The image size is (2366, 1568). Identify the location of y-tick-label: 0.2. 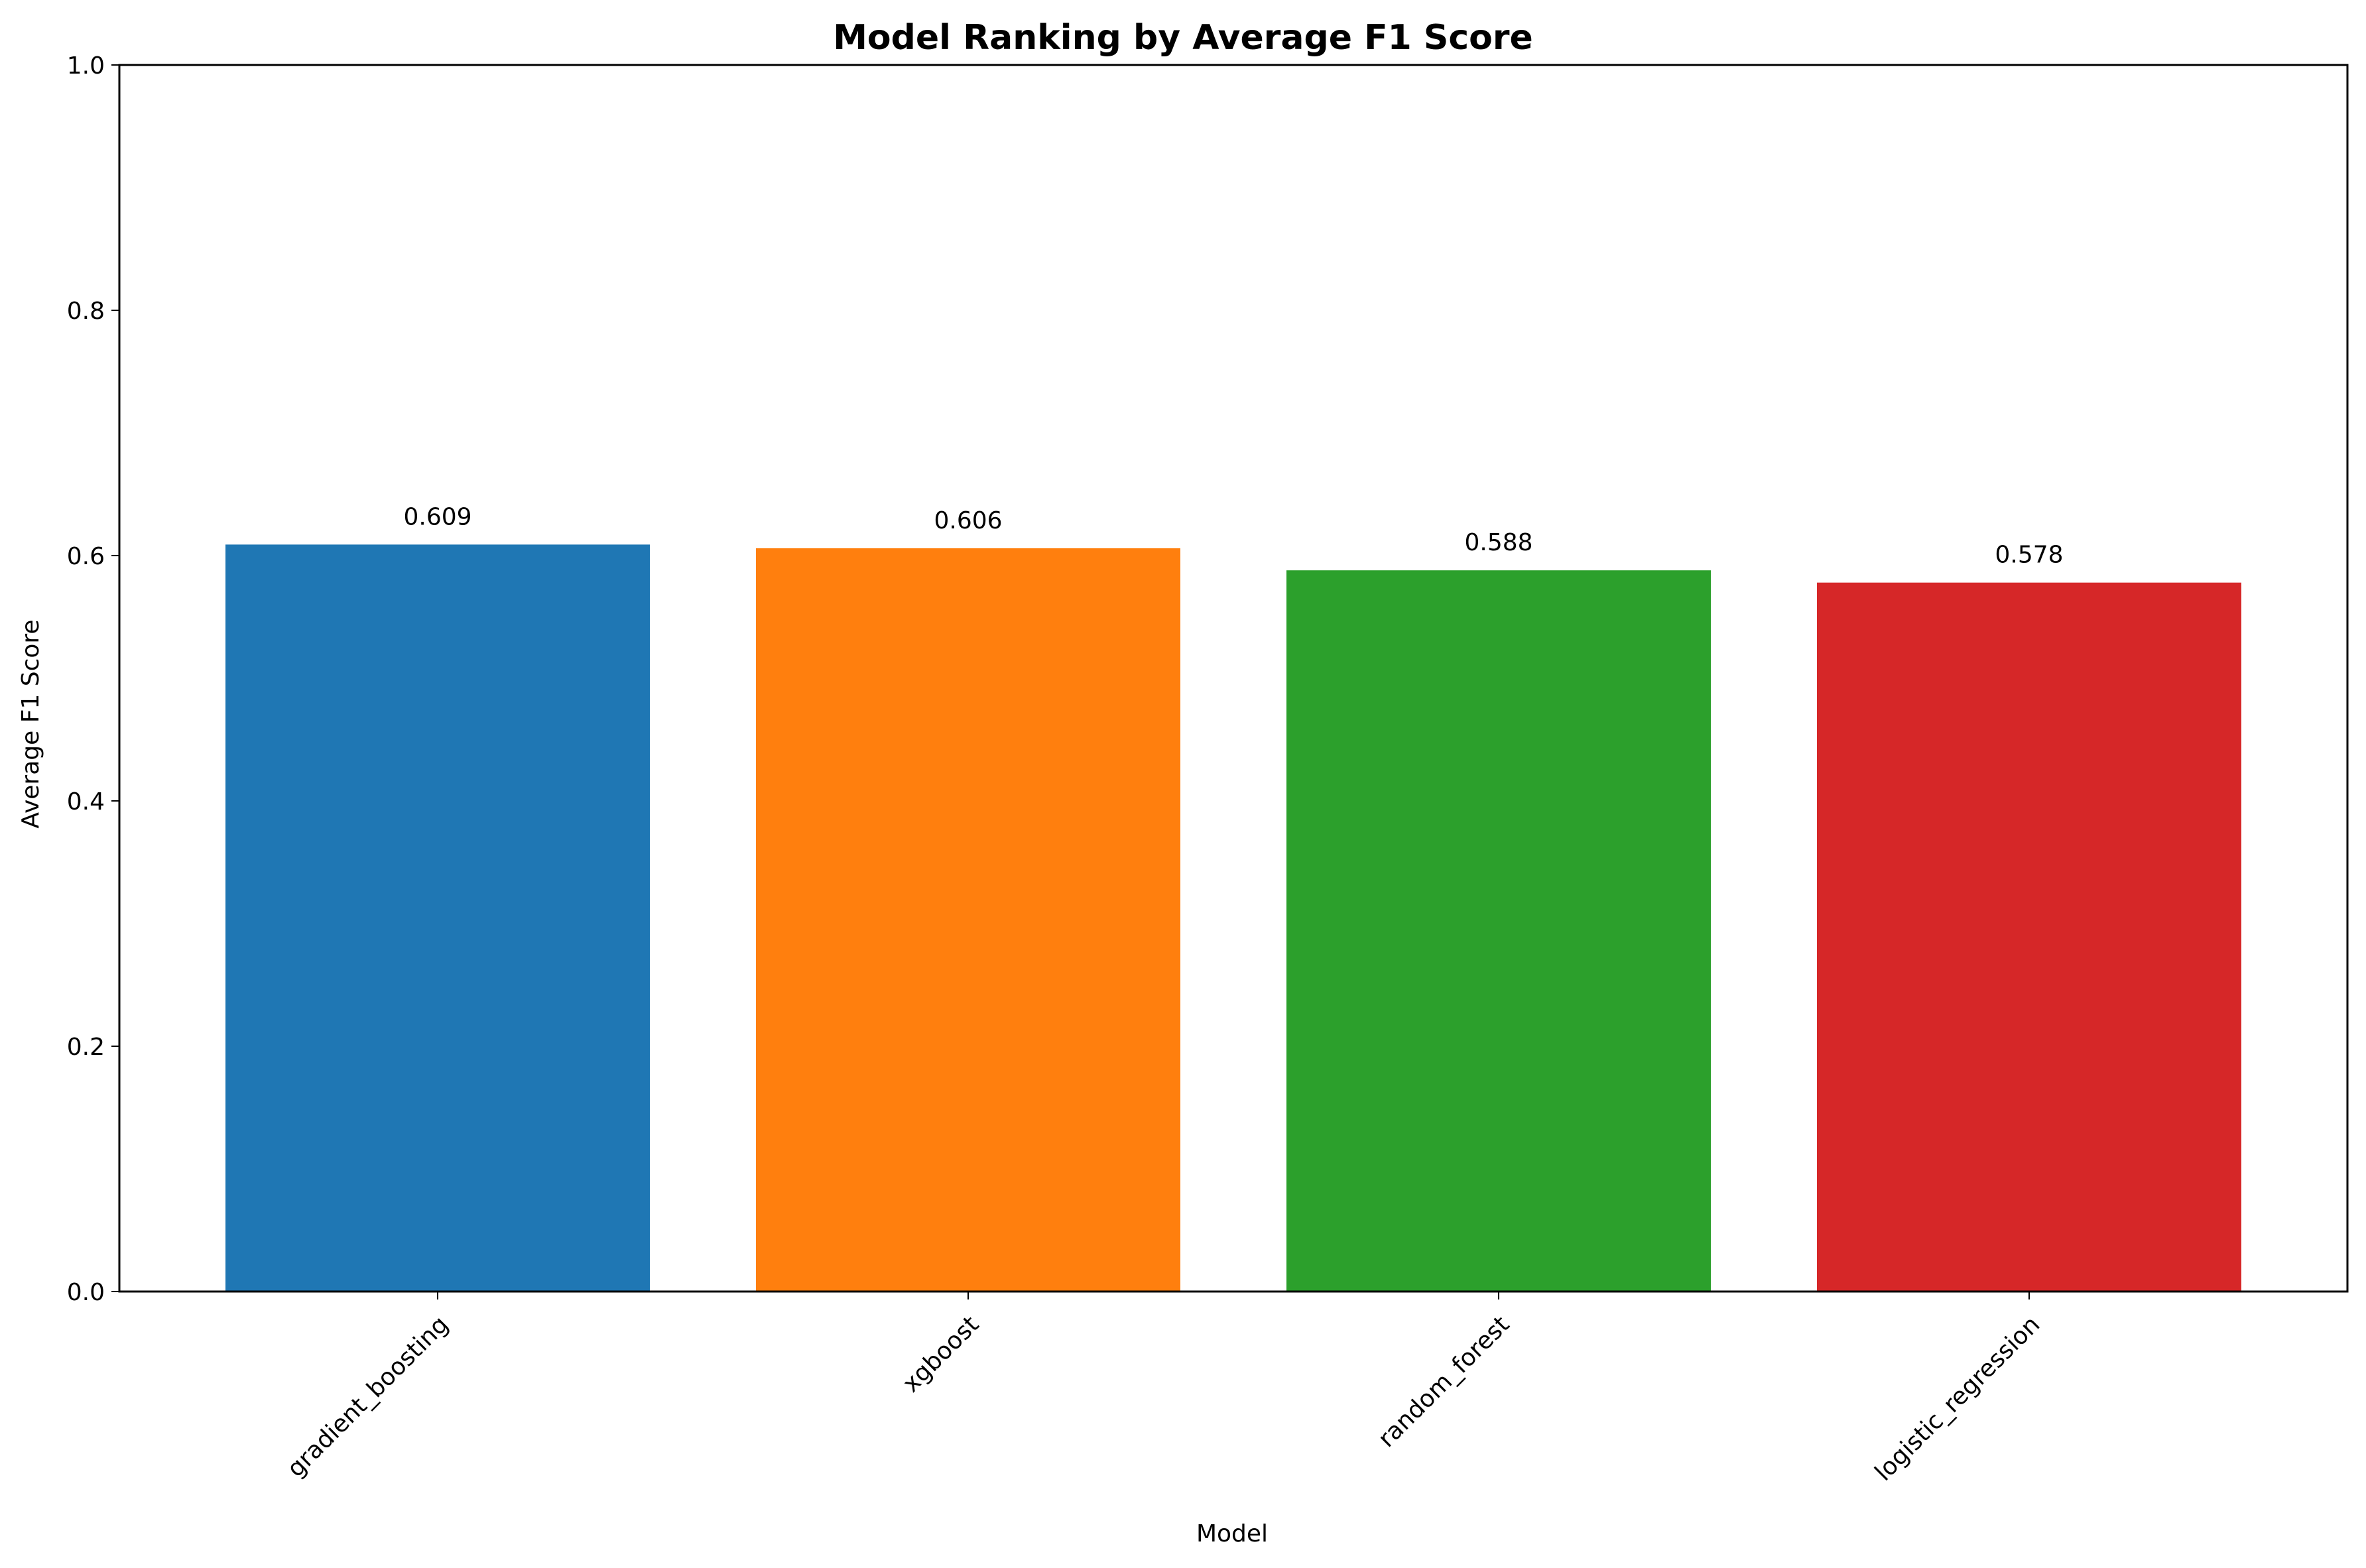
(86, 1047).